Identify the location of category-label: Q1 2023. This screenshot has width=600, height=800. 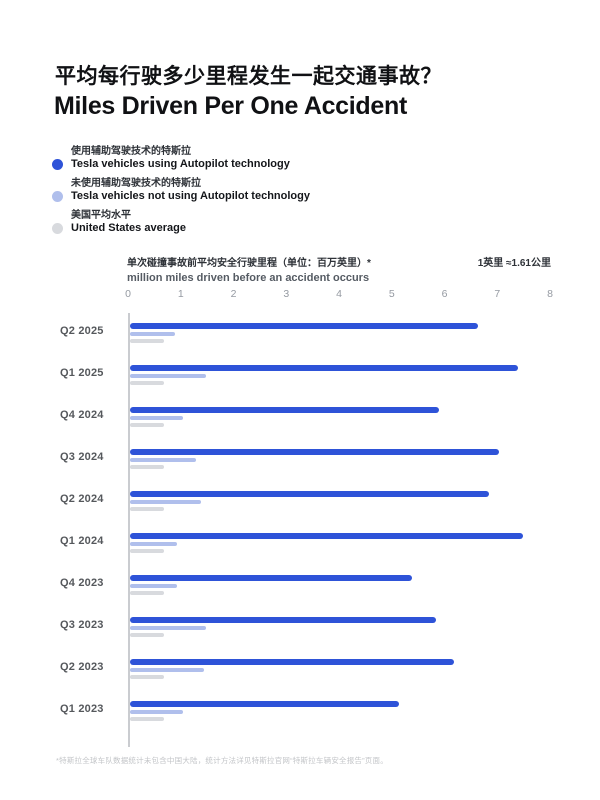
(82, 709).